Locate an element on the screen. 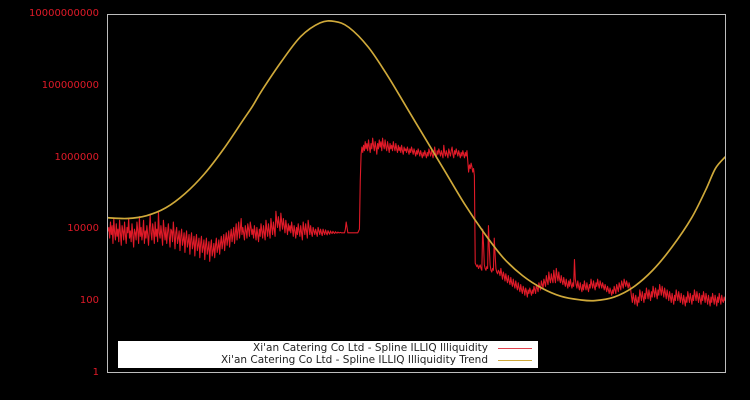  y-axis-tick-label: 100000000 is located at coordinates (70, 85).